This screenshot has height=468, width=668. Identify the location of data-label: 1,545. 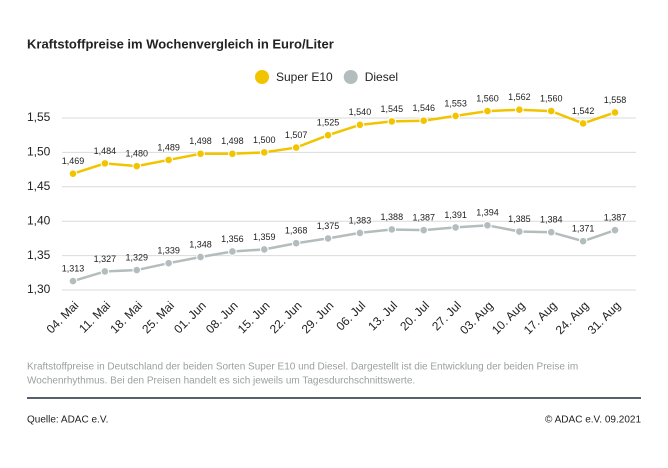
(392, 109).